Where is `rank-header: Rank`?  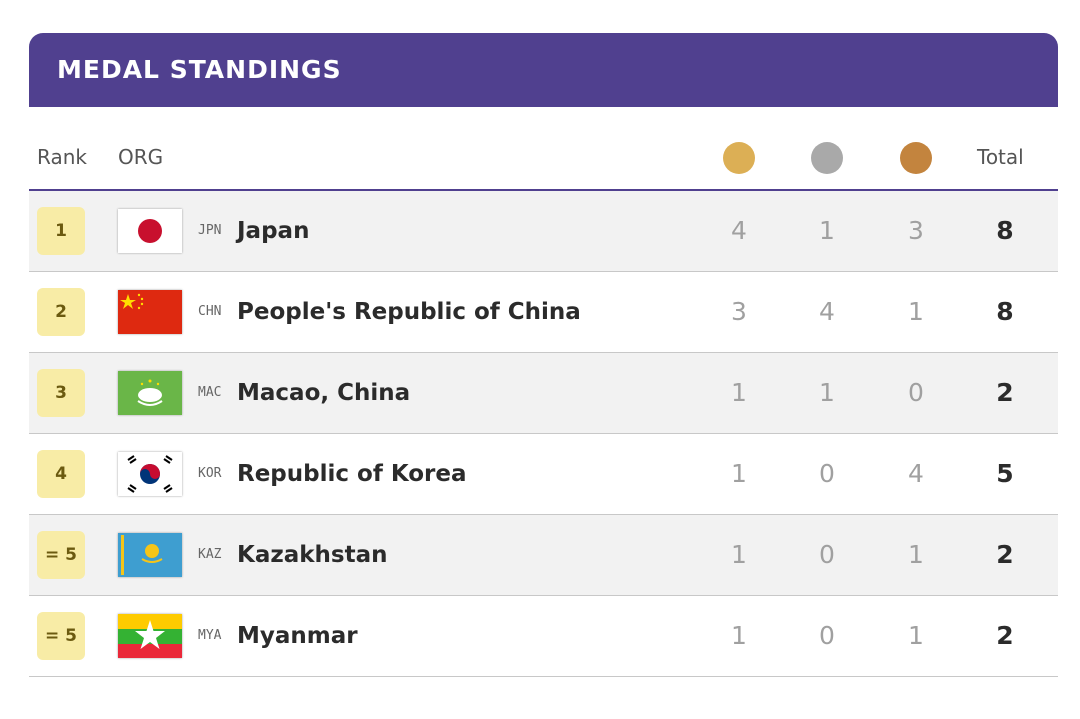
rank-header: Rank is located at coordinates (62, 157).